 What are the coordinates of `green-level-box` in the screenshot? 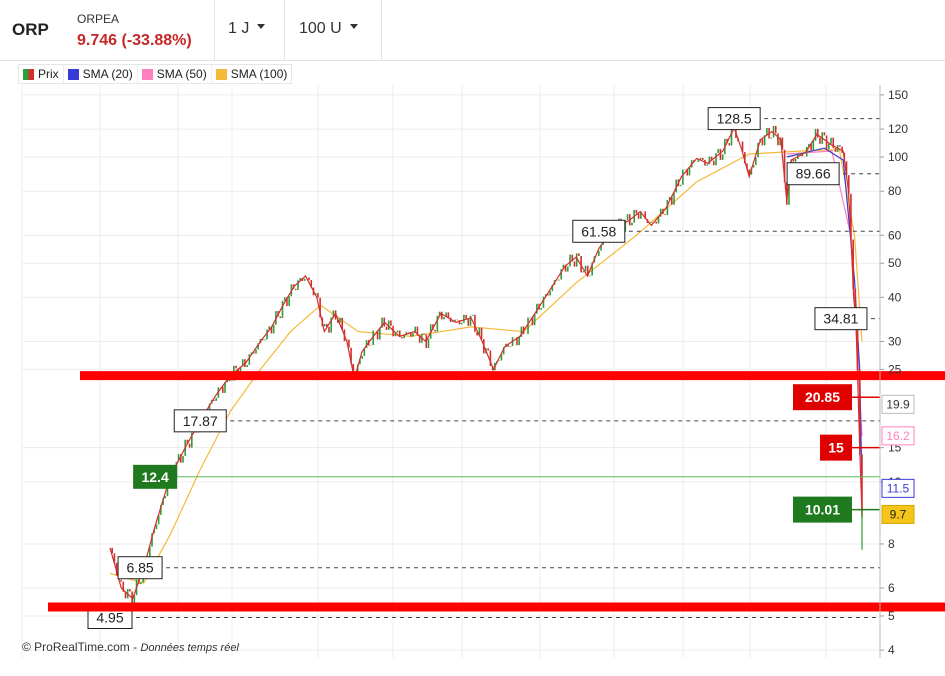 It's located at (155, 476).